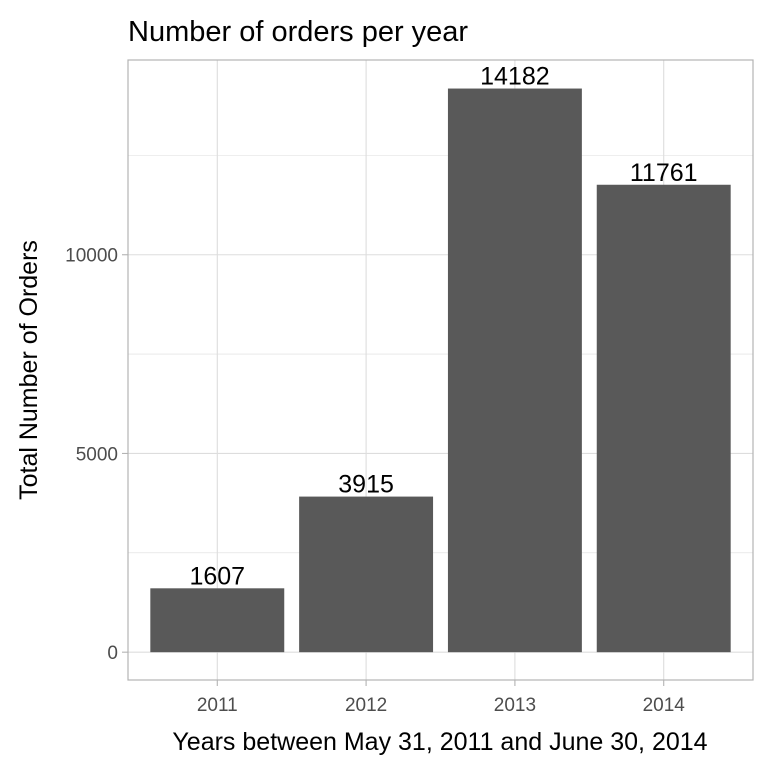  Describe the element at coordinates (217, 620) in the screenshot. I see `bar-2011` at that location.